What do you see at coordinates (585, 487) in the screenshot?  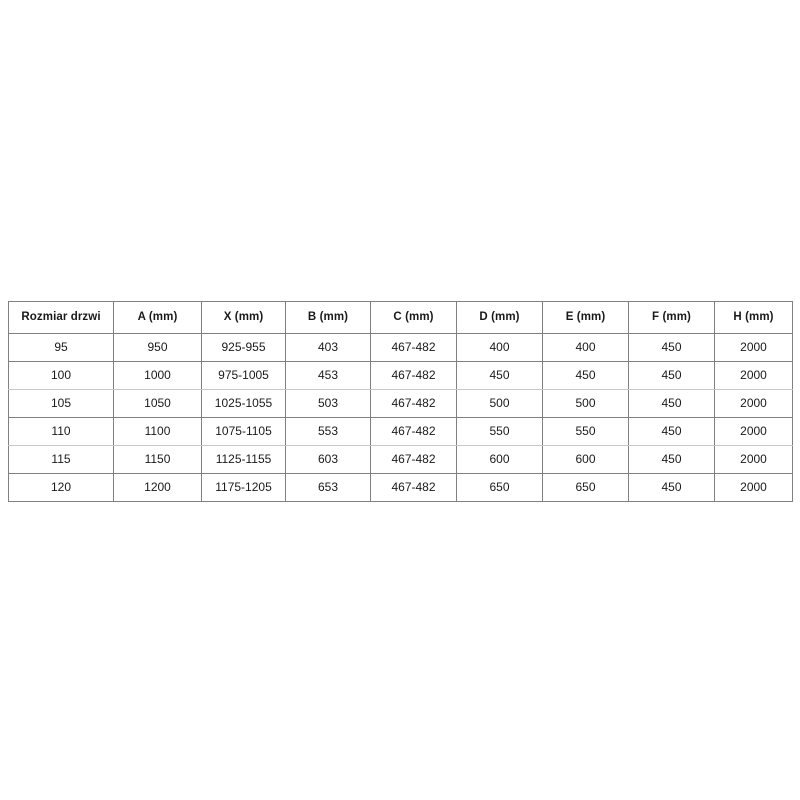 I see `cell-e: 650` at bounding box center [585, 487].